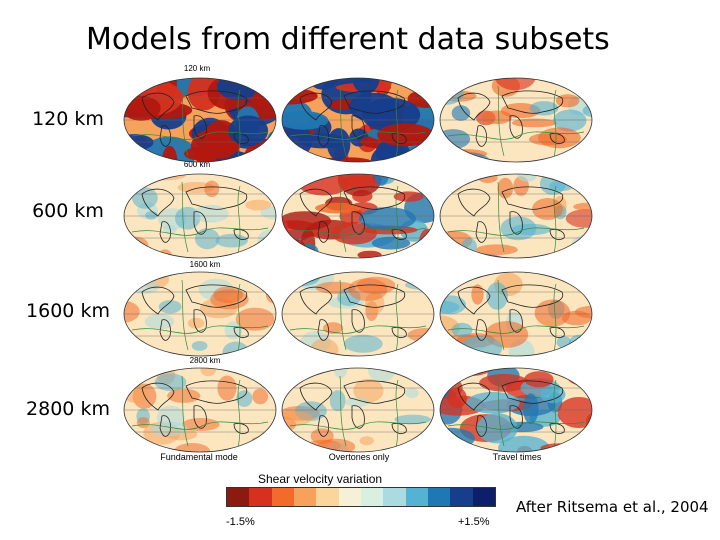 The height and width of the screenshot is (540, 720). Describe the element at coordinates (359, 457) in the screenshot. I see `column-label-overtones: Overtones only` at that location.